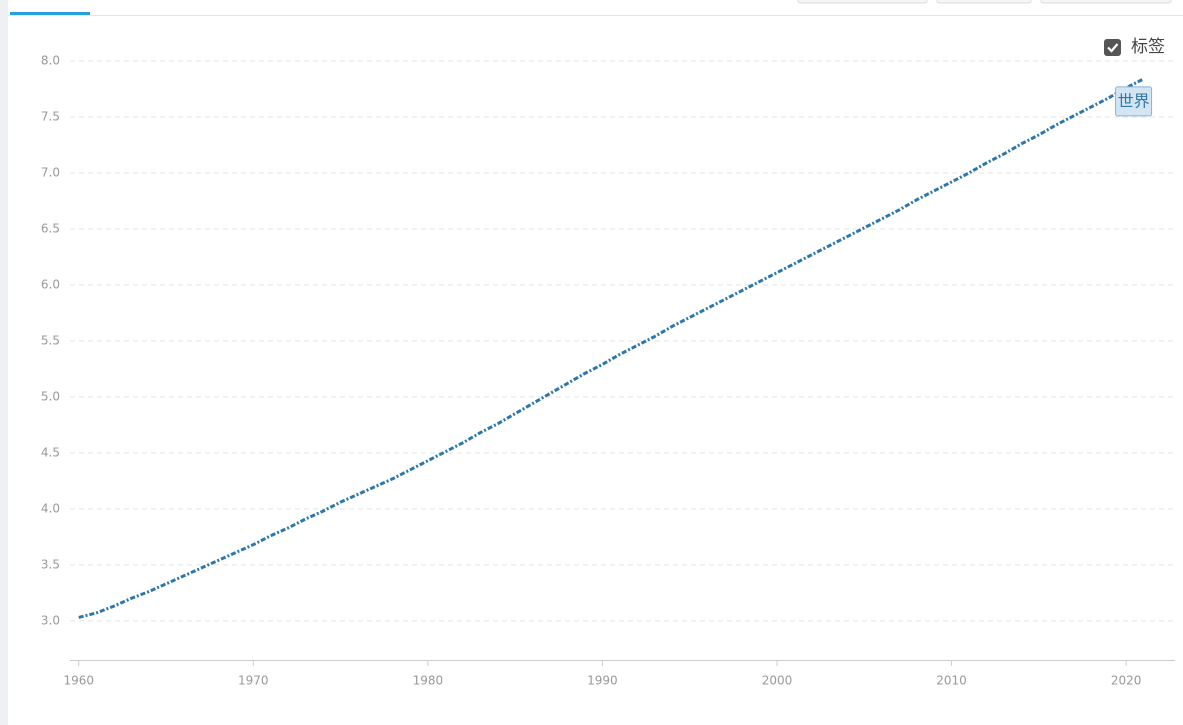  I want to click on y-tick-label: 5.0, so click(50, 396).